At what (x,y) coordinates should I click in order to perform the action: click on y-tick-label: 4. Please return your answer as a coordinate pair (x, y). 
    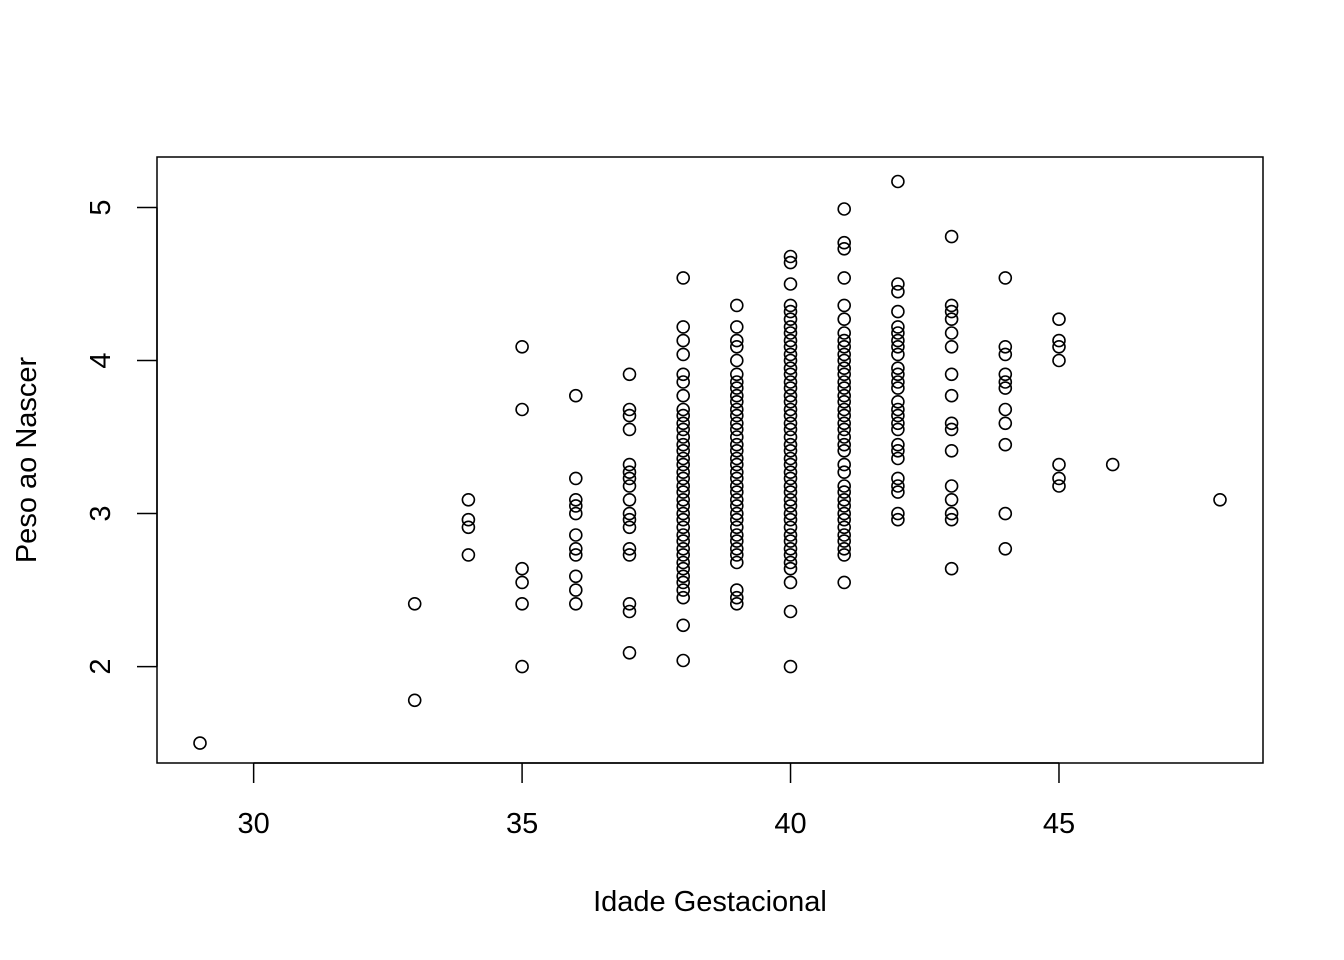
    Looking at the image, I should click on (101, 360).